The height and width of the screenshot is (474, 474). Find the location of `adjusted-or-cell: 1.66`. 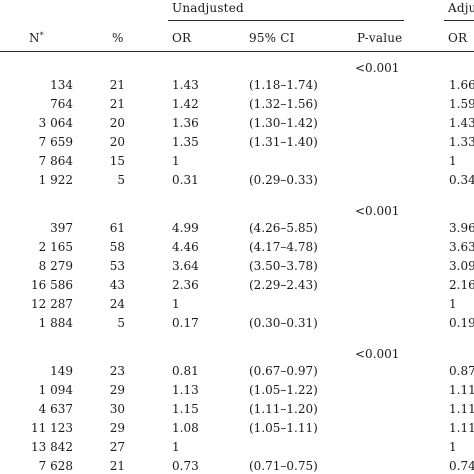

adjusted-or-cell: 1.66 is located at coordinates (461, 85).